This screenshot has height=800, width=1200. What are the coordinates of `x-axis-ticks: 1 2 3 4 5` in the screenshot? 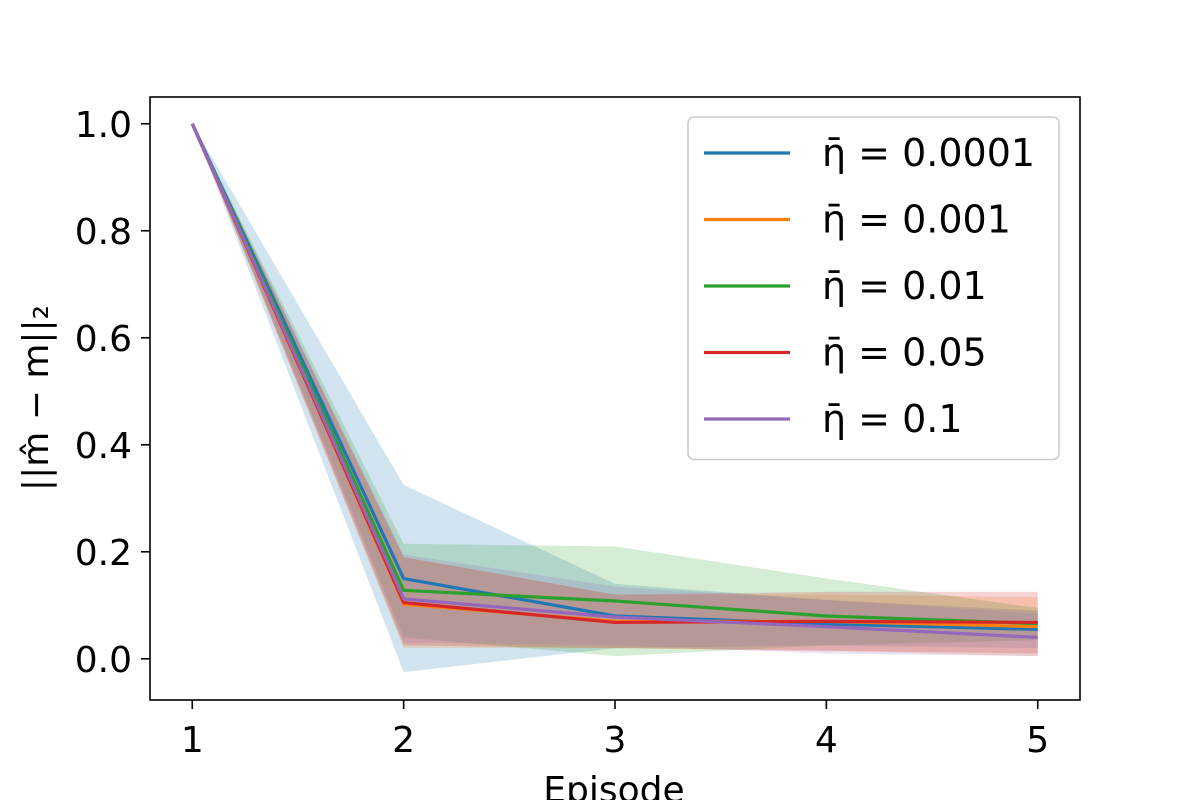 It's located at (615, 730).